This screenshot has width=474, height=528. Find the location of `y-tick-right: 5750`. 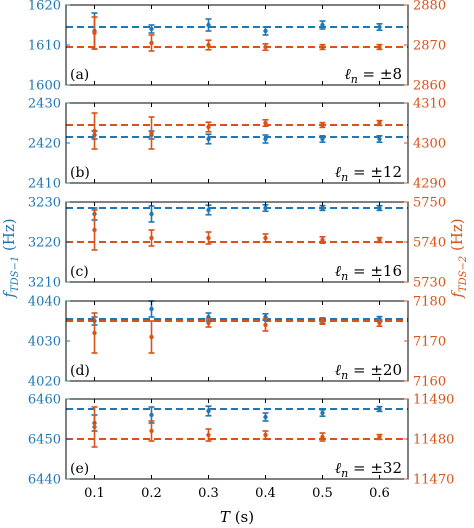

y-tick-right: 5750 is located at coordinates (429, 203).